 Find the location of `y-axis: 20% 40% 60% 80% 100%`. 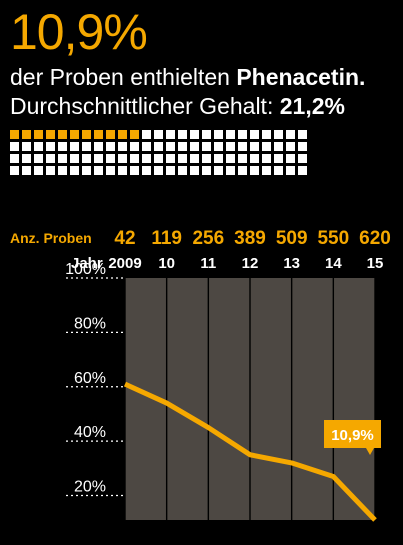

y-axis: 20% 40% 60% 80% 100% is located at coordinates (95, 379).